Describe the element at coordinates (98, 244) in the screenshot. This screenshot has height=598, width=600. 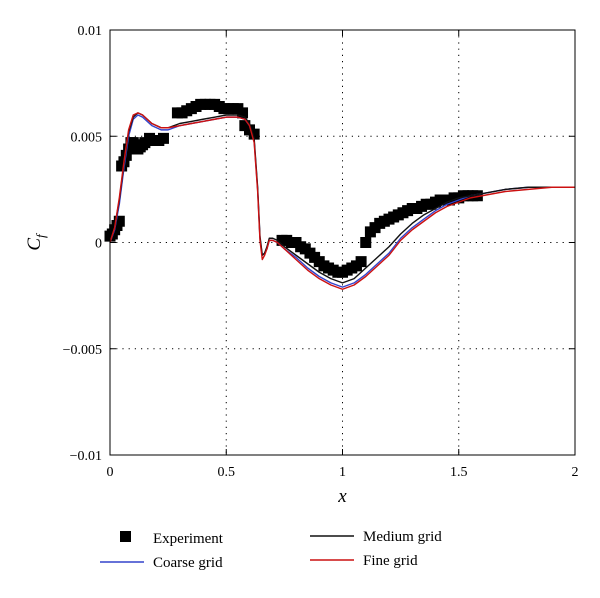
I see `y-tick-label: 0` at that location.